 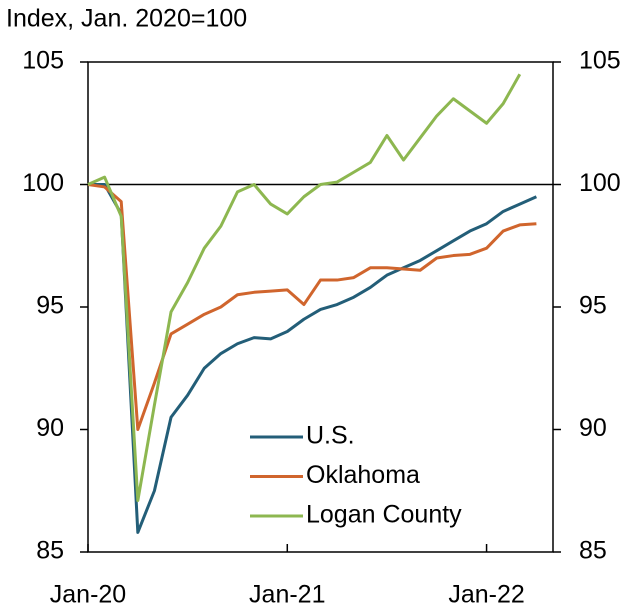 I want to click on y2-tick-label: 95, so click(x=593, y=306).